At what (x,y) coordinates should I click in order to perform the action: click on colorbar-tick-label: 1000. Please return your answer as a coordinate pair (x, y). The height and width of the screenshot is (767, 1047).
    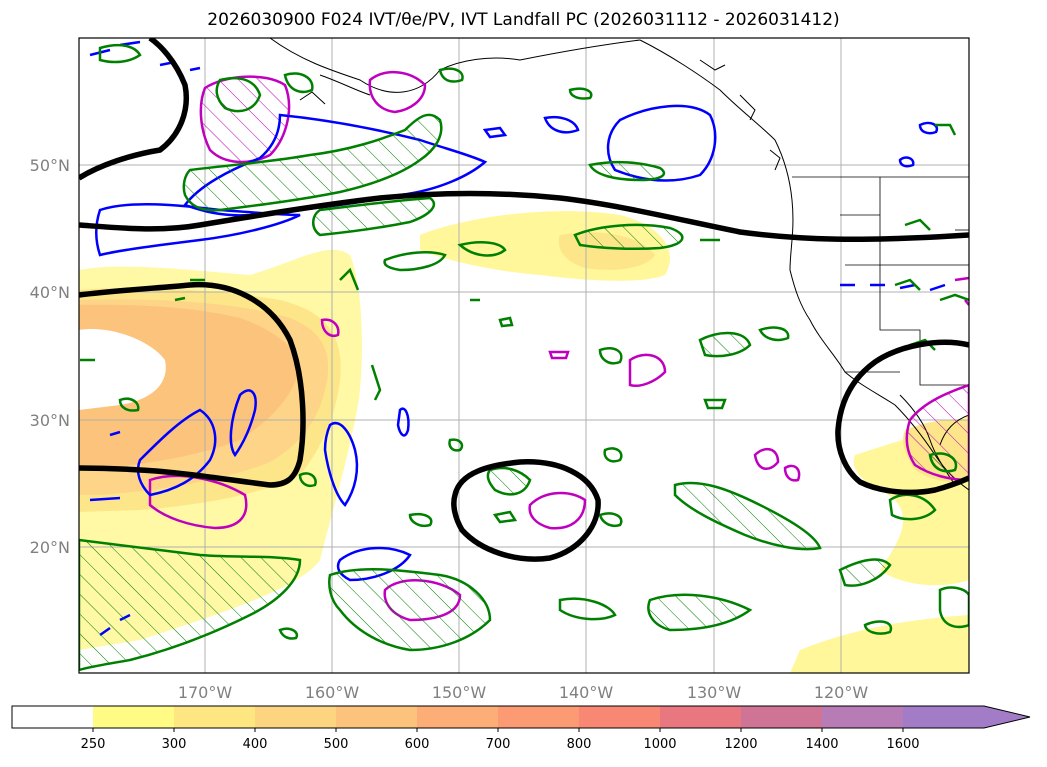
    Looking at the image, I should click on (659, 744).